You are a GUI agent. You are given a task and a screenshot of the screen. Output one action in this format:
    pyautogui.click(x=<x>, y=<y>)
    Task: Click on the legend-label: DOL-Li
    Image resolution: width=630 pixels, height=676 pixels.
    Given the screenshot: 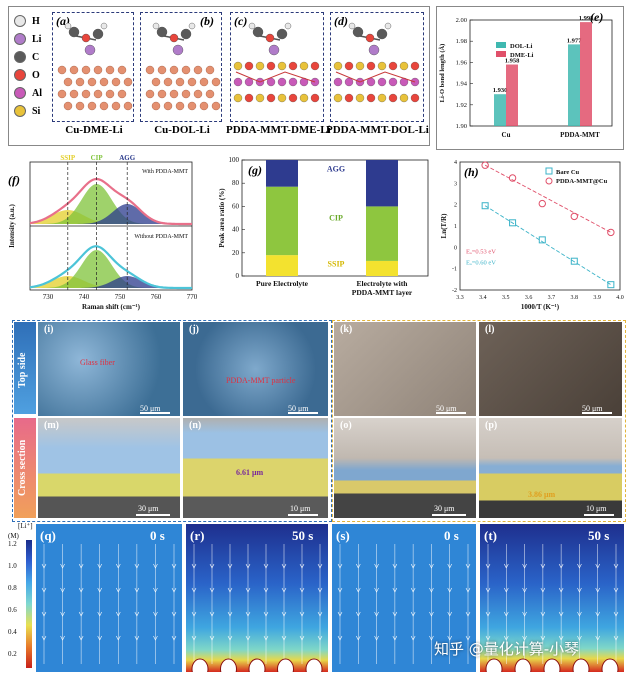 What is the action you would take?
    pyautogui.click(x=521, y=46)
    